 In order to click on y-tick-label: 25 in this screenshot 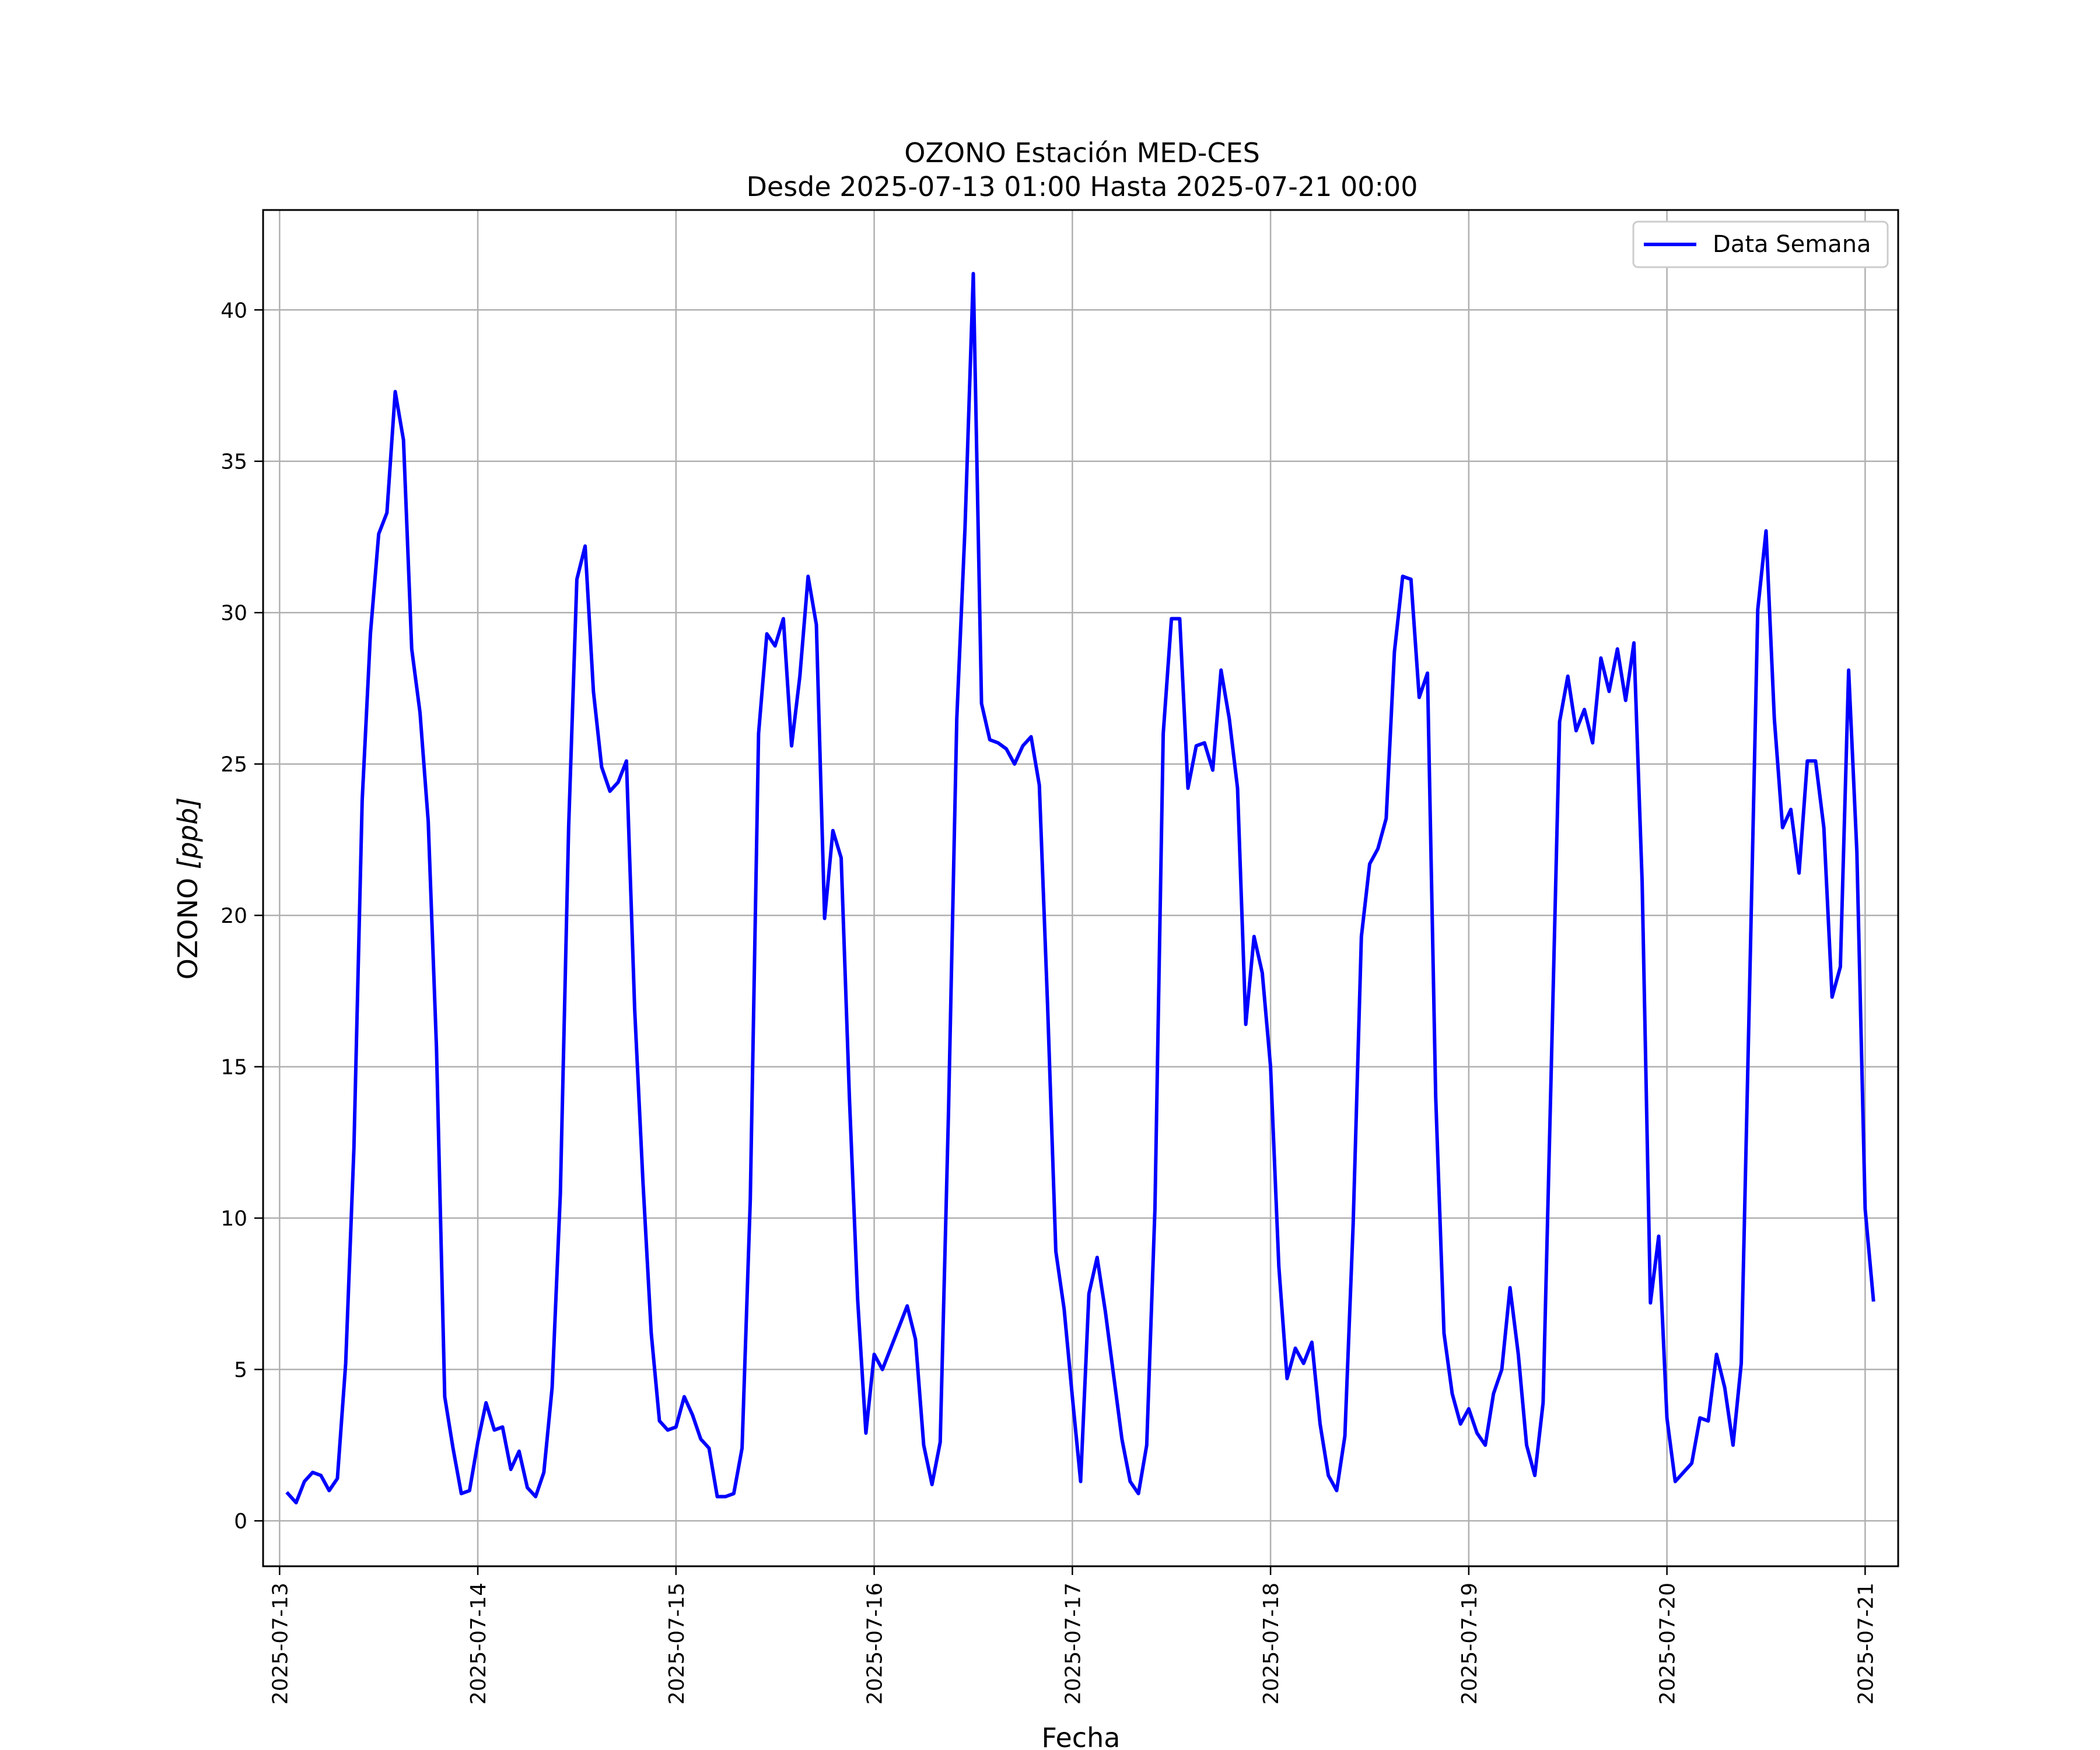, I will do `click(233, 765)`.